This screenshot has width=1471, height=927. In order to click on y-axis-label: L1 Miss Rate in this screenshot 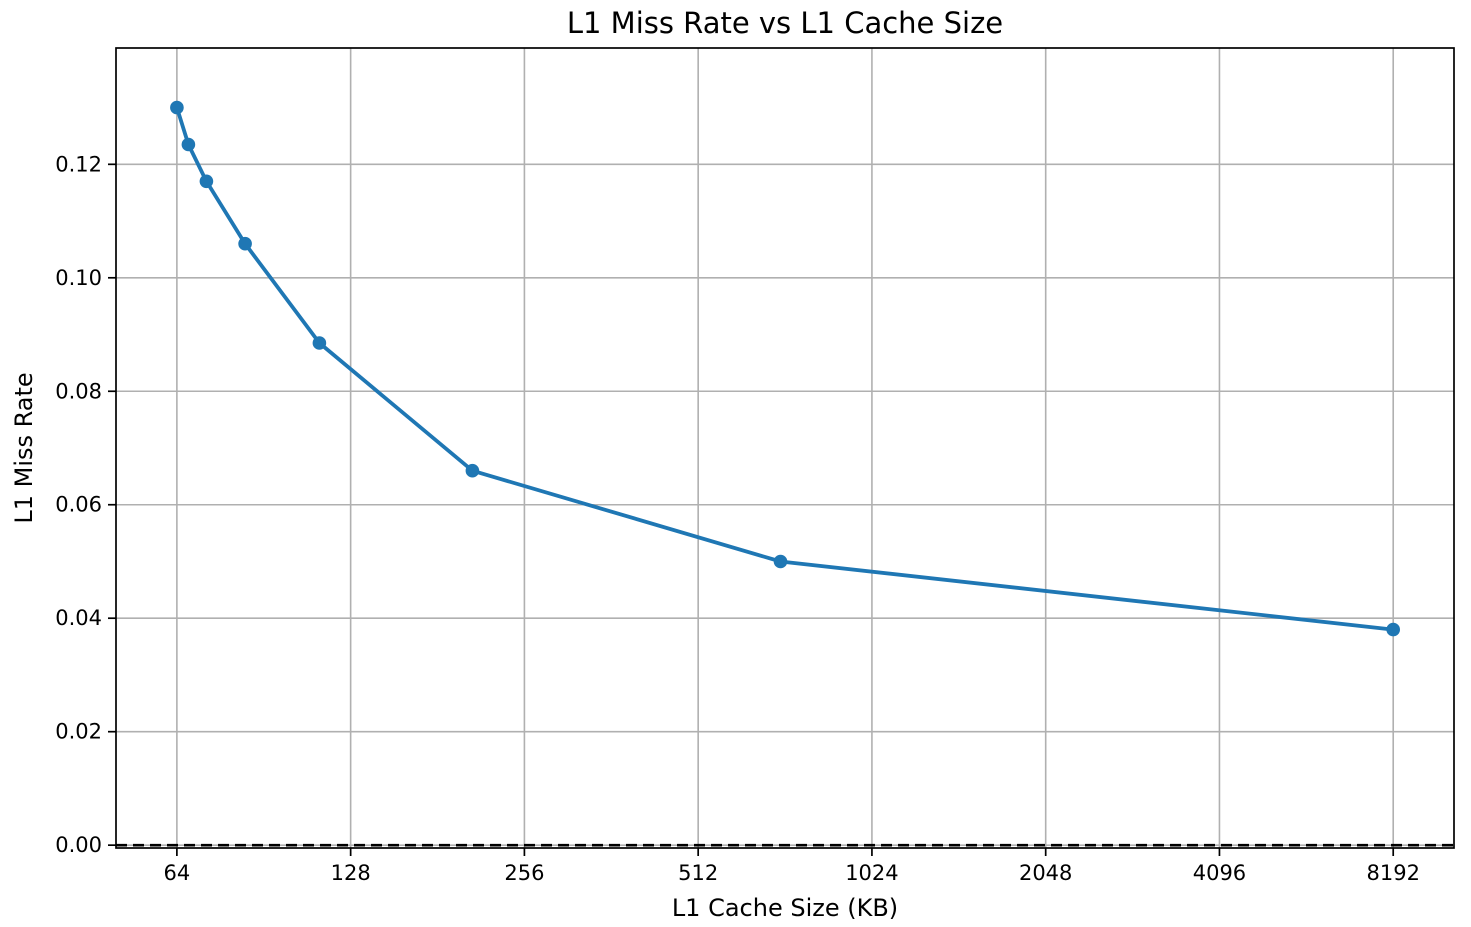, I will do `click(24, 447)`.